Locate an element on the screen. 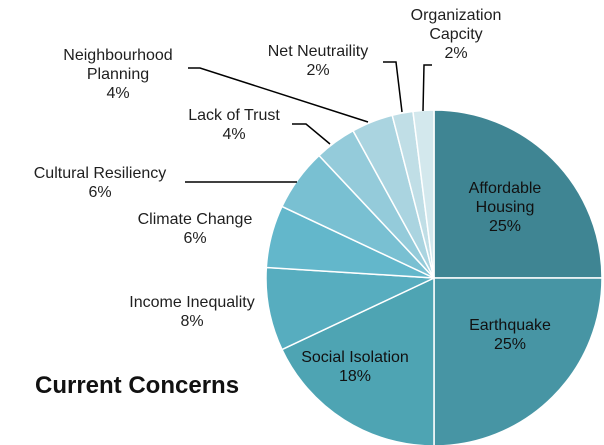  data-label-cultural-resiliency: Cultural Resiliency 6% is located at coordinates (100, 183).